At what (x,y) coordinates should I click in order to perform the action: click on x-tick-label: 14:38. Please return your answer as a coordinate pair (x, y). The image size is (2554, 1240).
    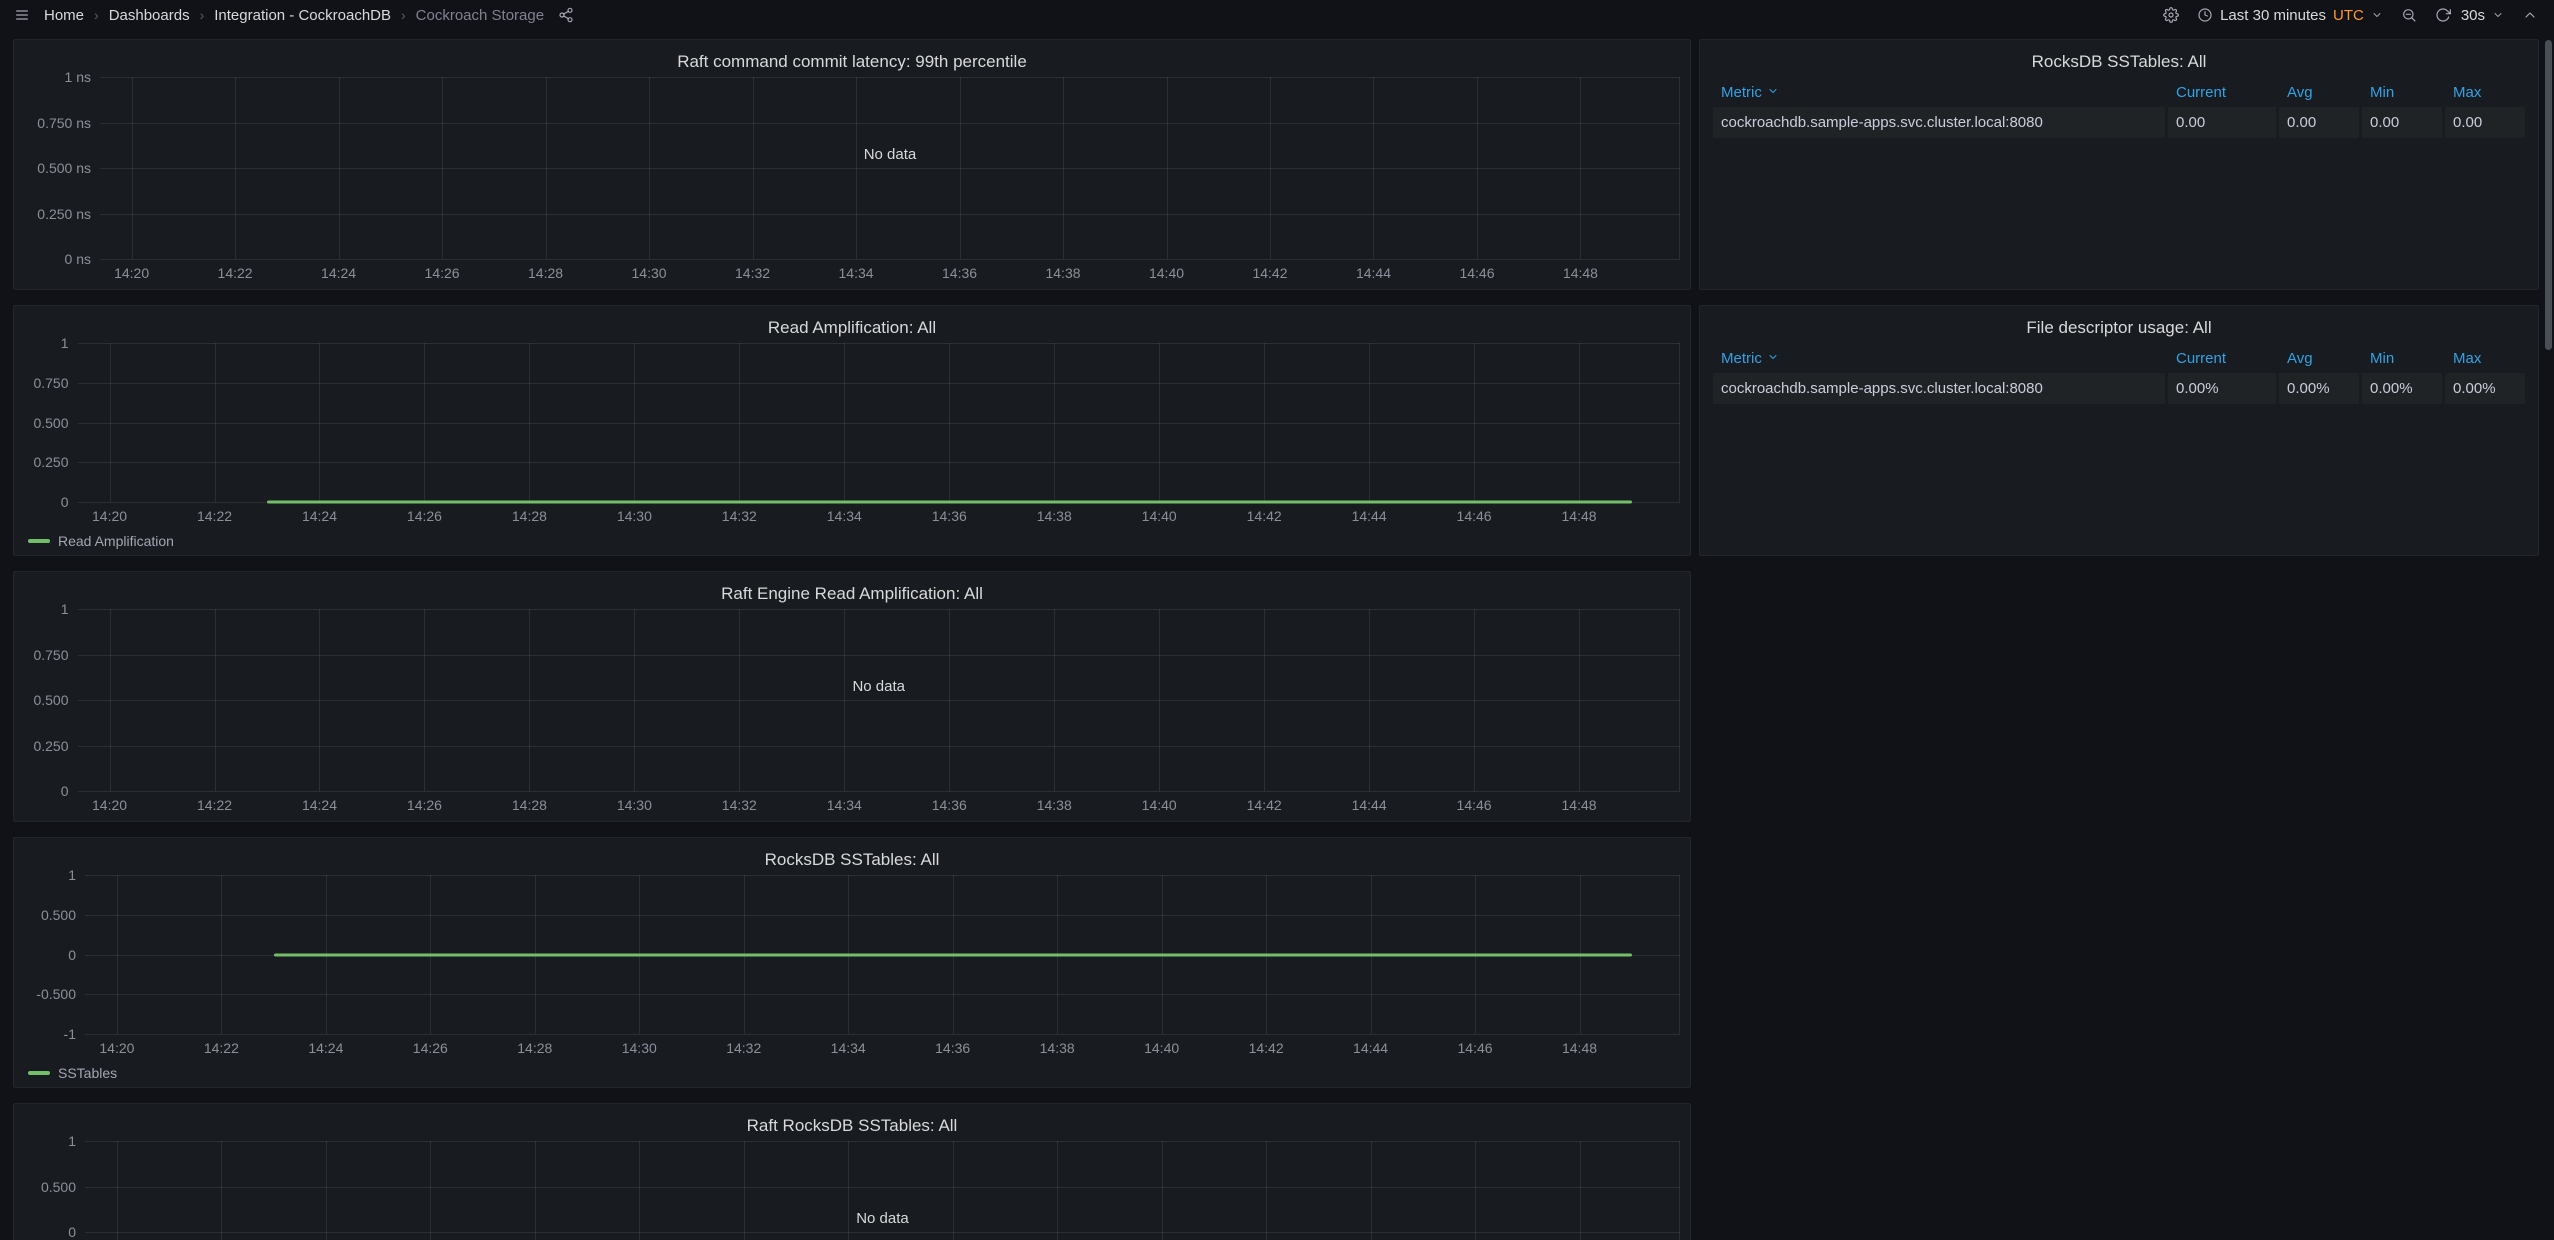
    Looking at the image, I should click on (1063, 273).